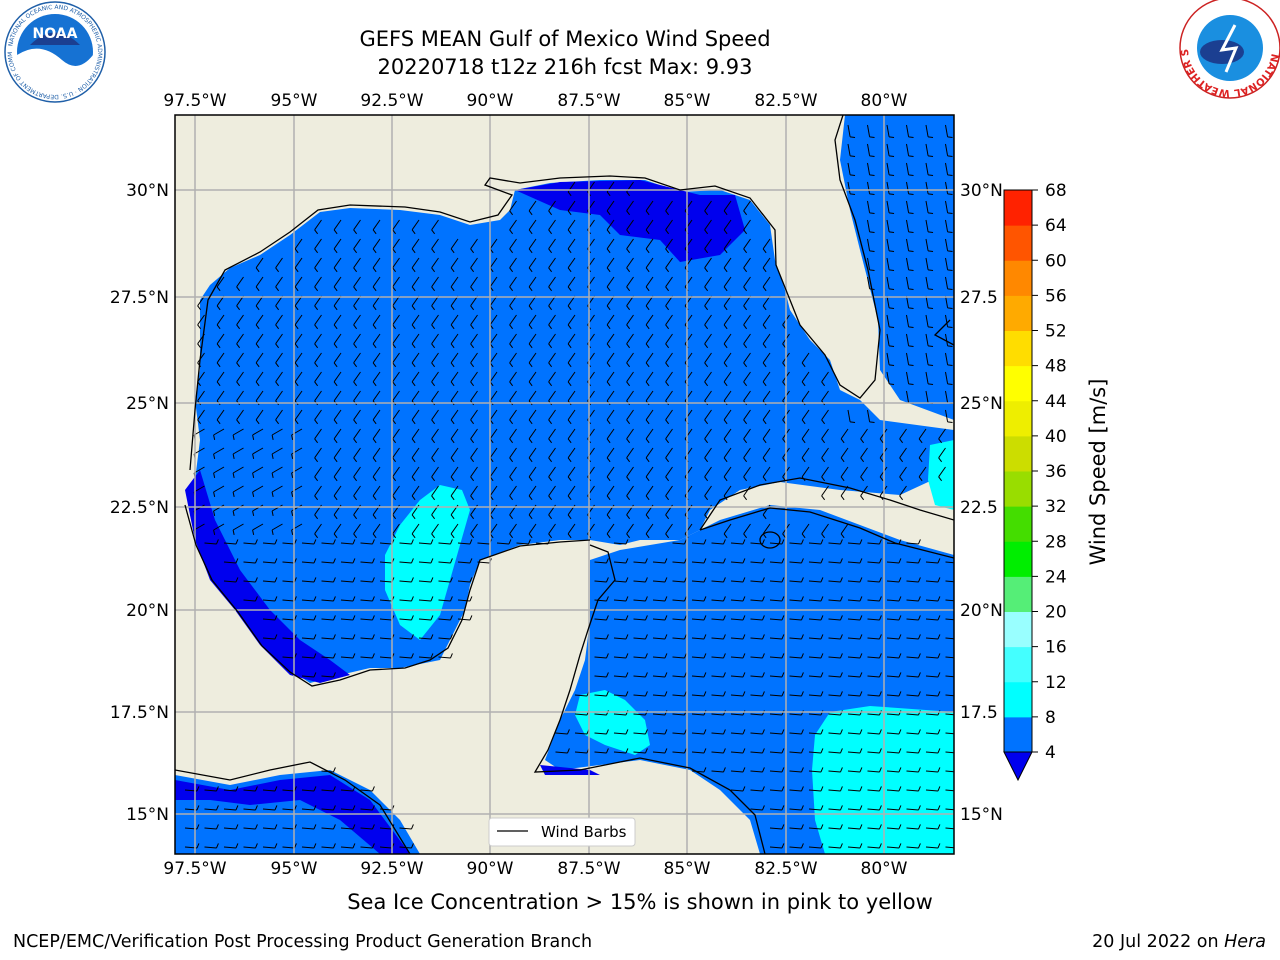 The height and width of the screenshot is (960, 1280). What do you see at coordinates (1018, 243) in the screenshot?
I see `colorbar-segment` at bounding box center [1018, 243].